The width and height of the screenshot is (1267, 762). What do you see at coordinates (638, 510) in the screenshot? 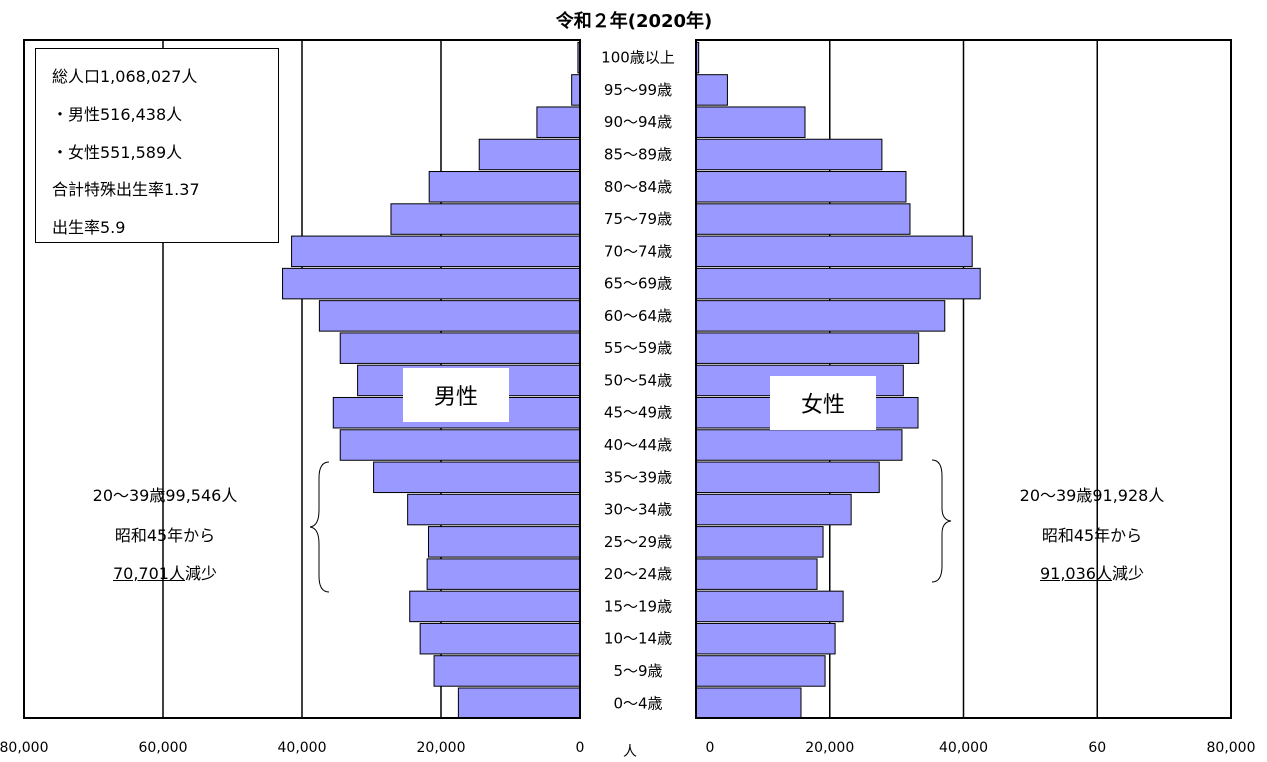
I see `age-group-label: 30～34歳` at bounding box center [638, 510].